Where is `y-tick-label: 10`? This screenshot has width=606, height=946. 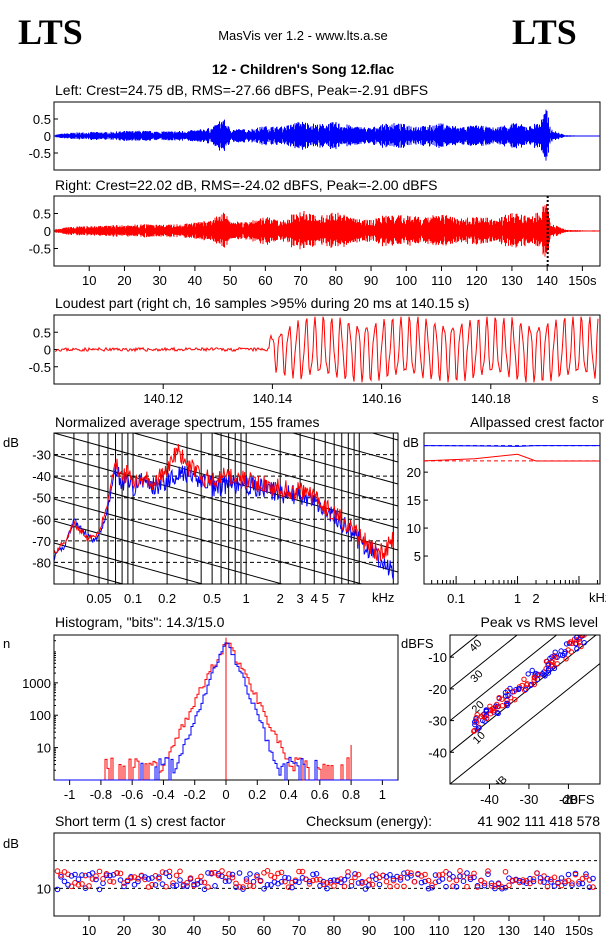
y-tick-label: 10 is located at coordinates (414, 528).